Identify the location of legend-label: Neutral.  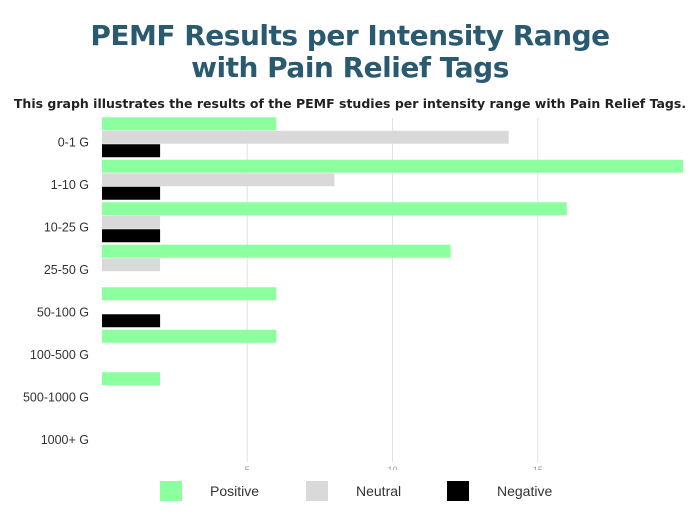
(379, 491).